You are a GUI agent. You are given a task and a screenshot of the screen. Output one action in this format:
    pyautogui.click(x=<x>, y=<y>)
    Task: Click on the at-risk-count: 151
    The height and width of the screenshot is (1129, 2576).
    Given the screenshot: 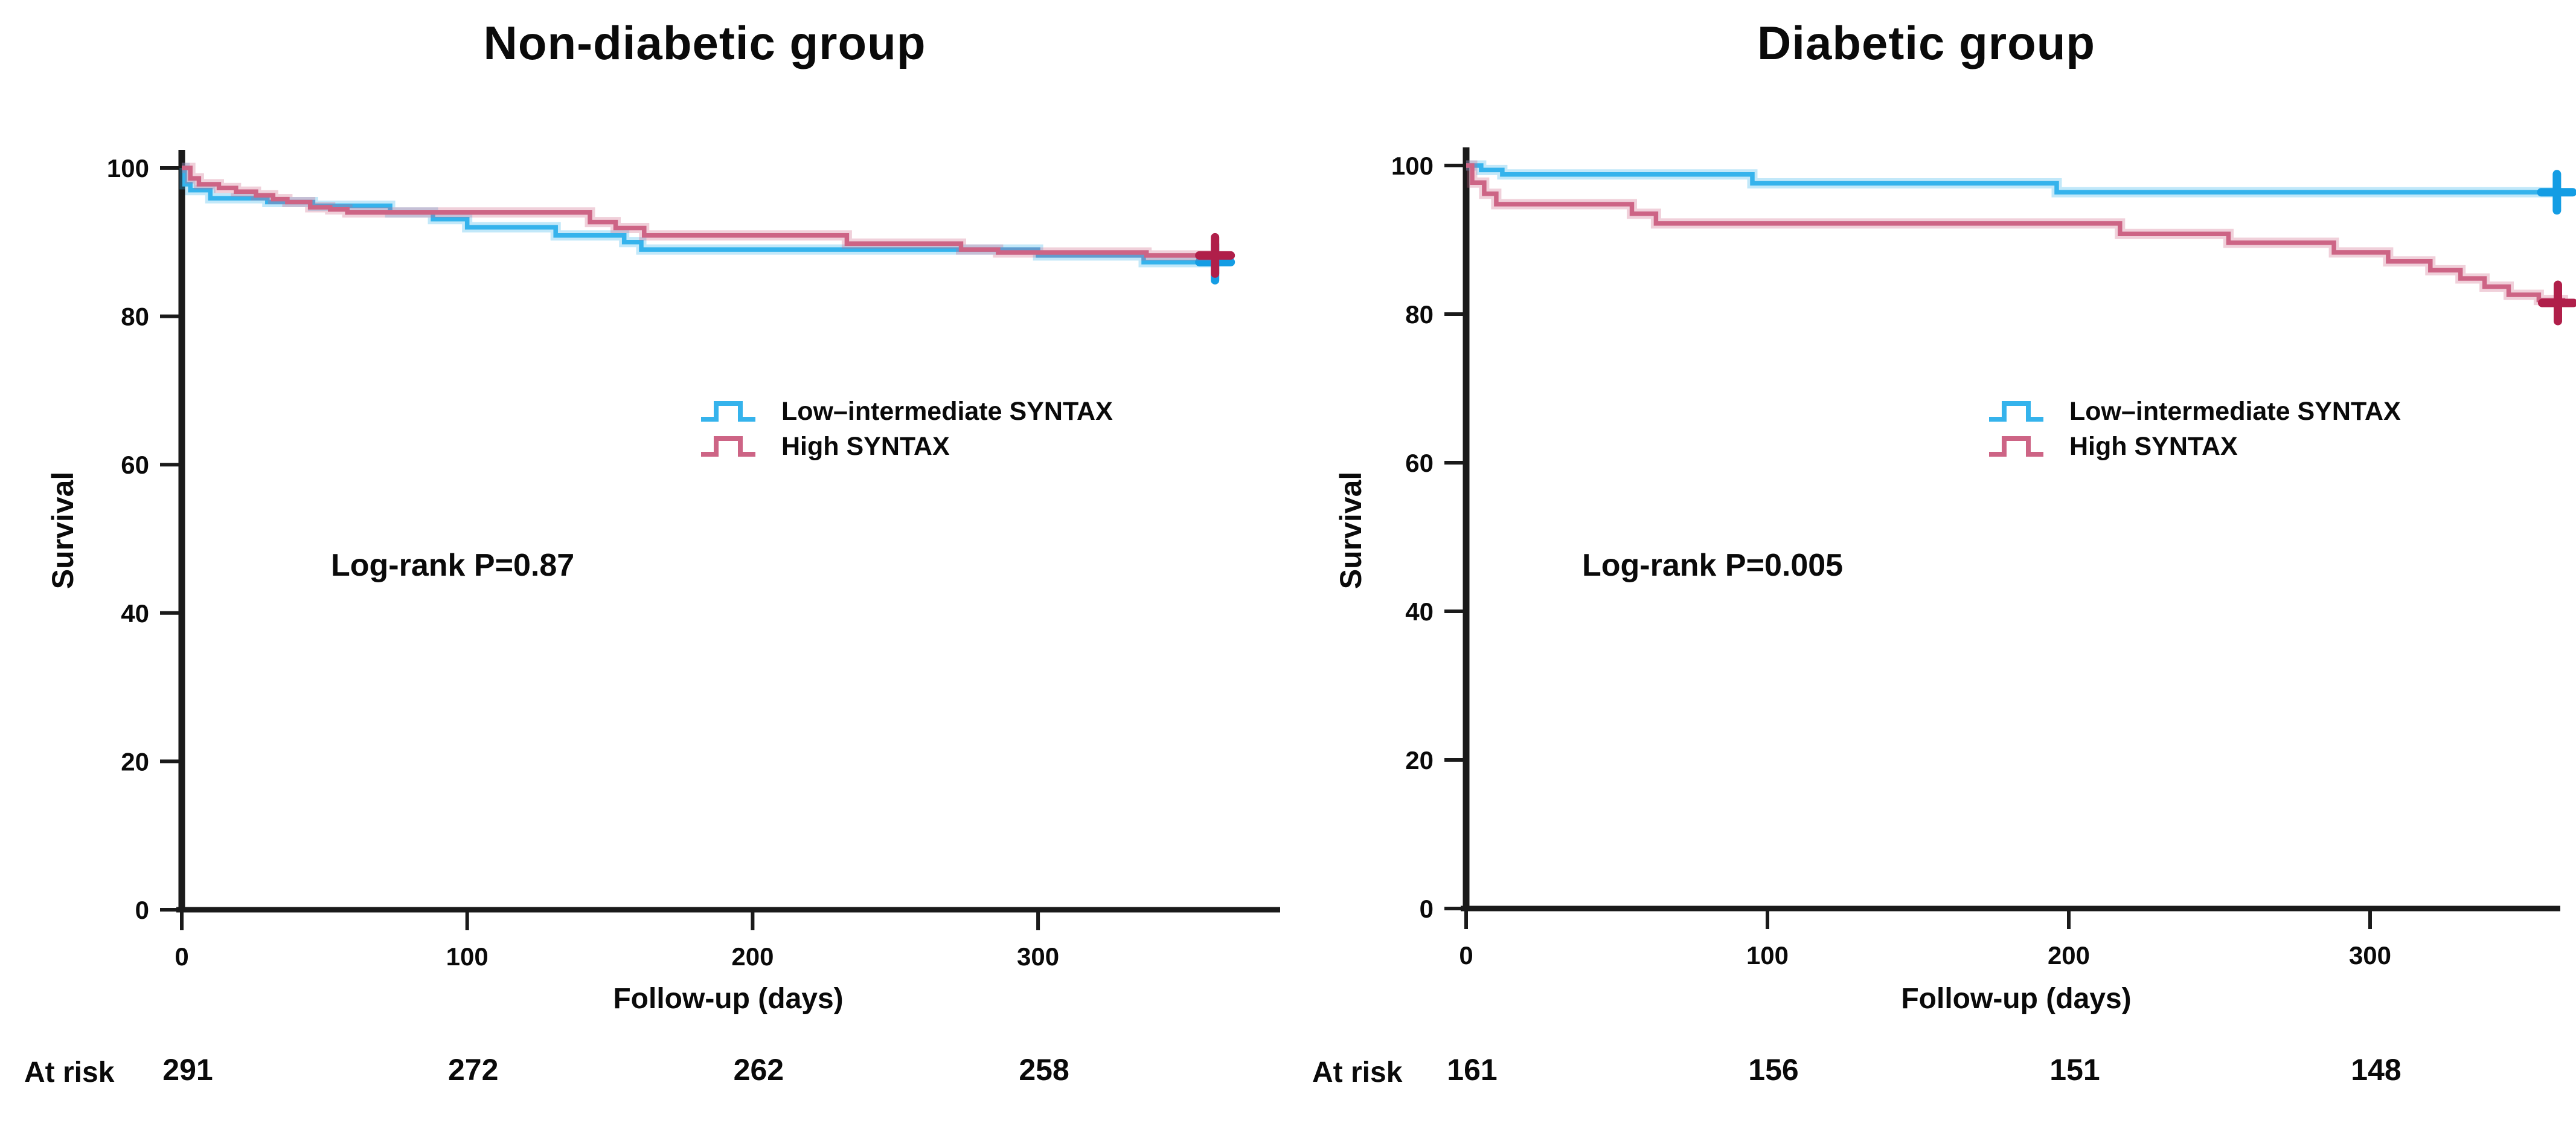 What is the action you would take?
    pyautogui.click(x=2074, y=1070)
    